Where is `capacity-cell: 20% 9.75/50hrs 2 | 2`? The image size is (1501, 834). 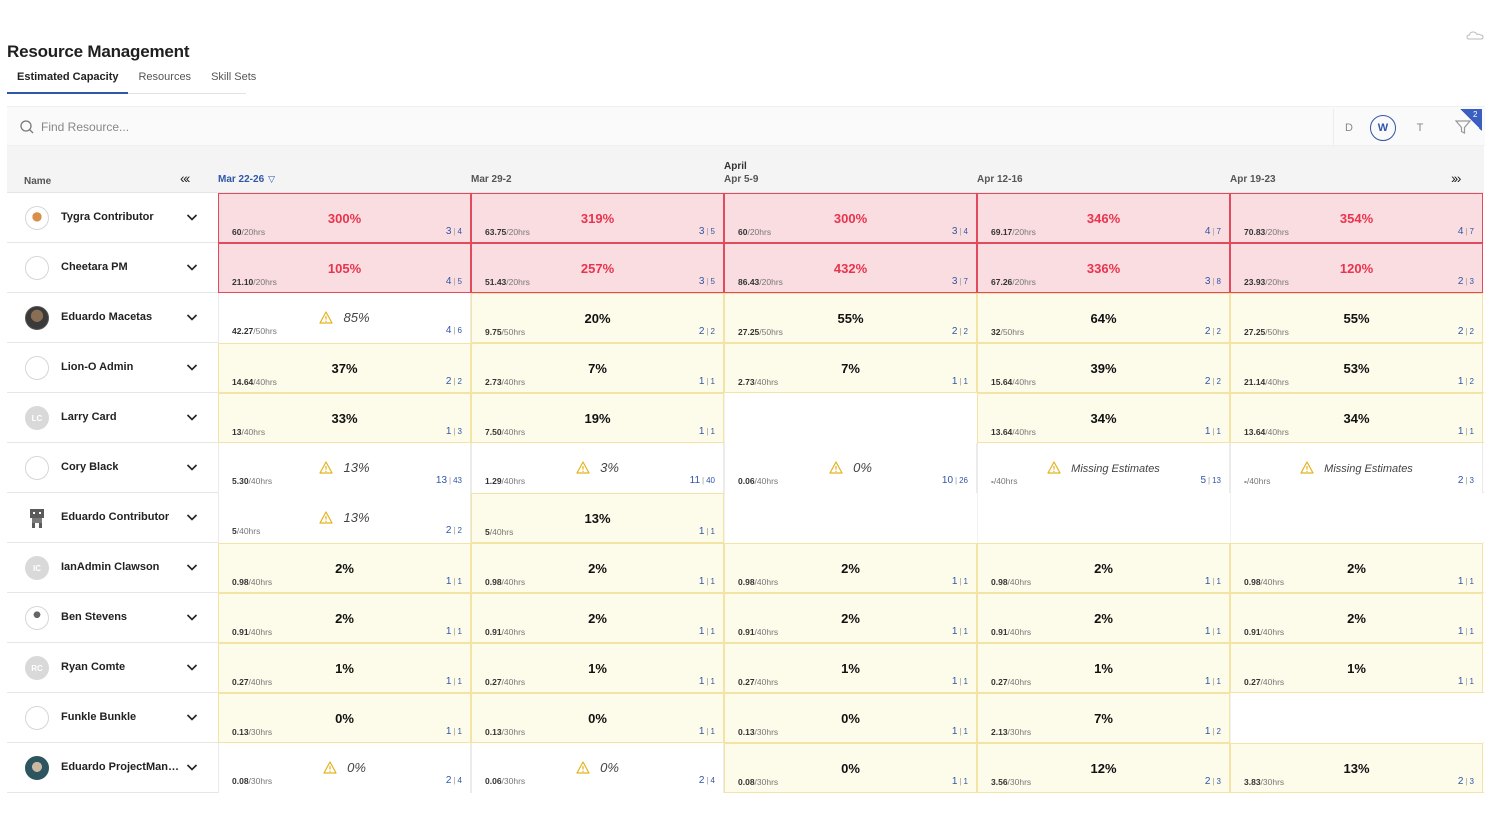
capacity-cell: 20% 9.75/50hrs 2 | 2 is located at coordinates (597, 318).